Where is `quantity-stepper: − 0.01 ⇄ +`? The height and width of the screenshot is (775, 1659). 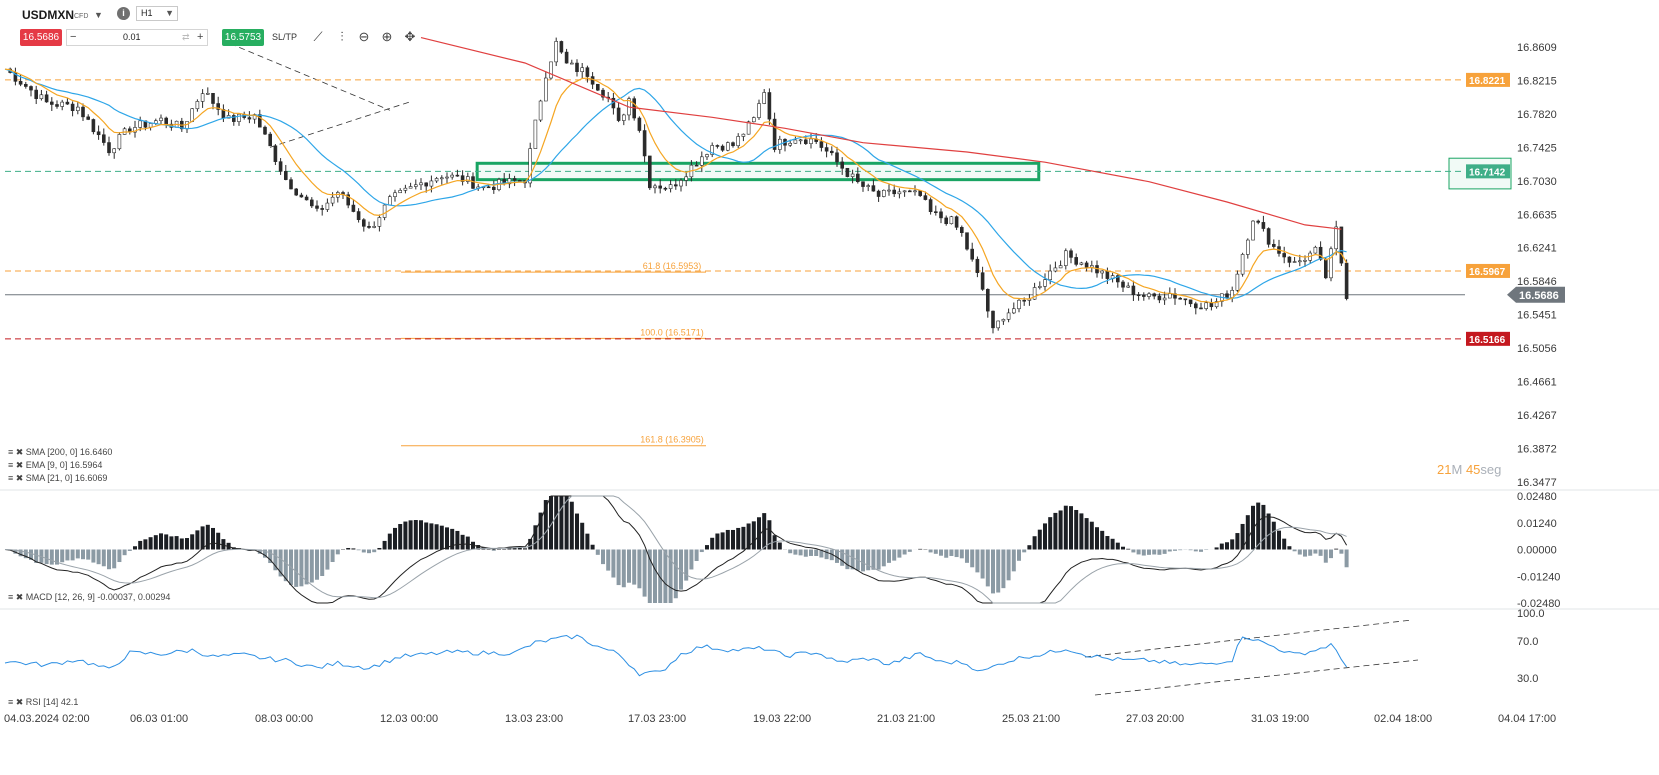
quantity-stepper: − 0.01 ⇄ + is located at coordinates (137, 37).